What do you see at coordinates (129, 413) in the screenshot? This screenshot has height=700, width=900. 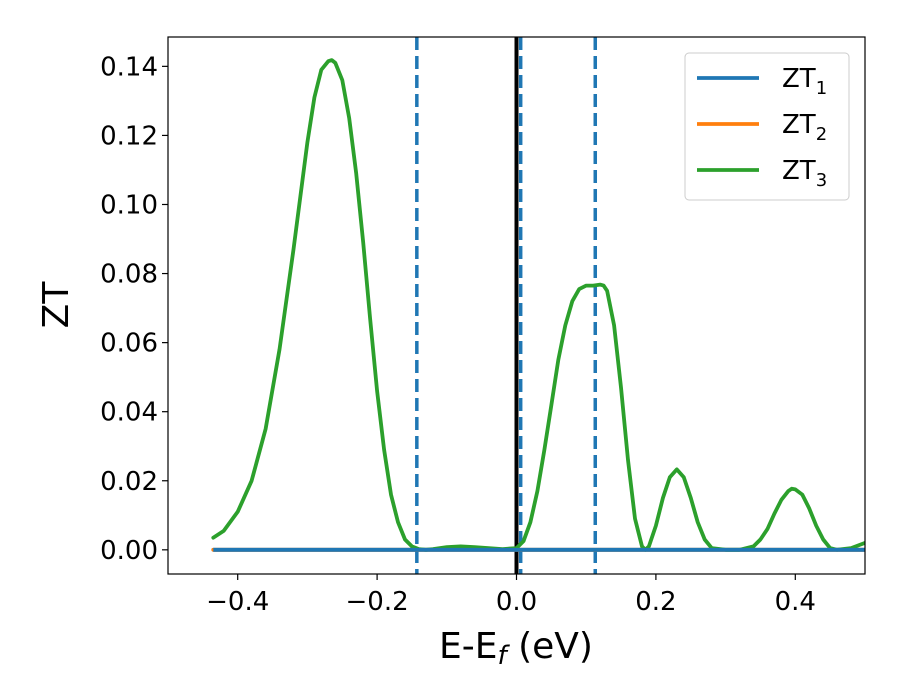 I see `y-tick-label: 0.04` at bounding box center [129, 413].